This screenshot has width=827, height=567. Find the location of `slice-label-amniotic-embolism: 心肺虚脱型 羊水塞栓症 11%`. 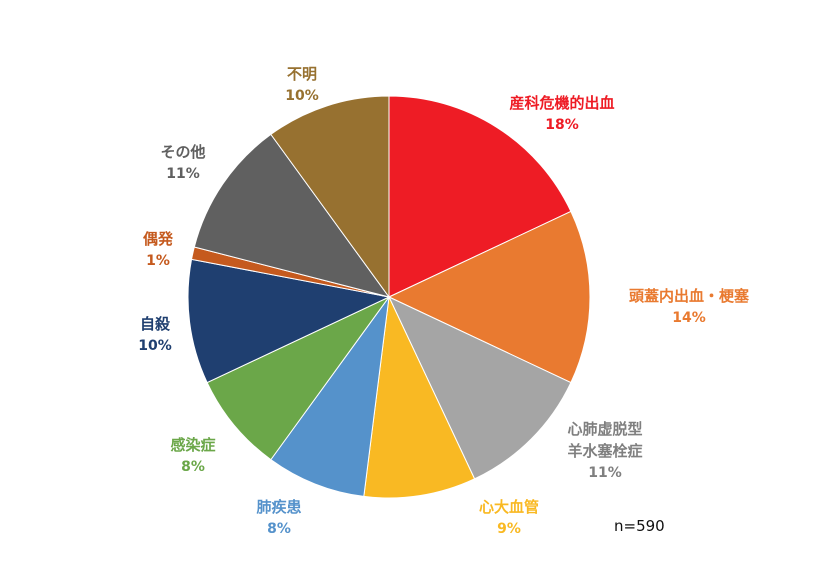

slice-label-amniotic-embolism: 心肺虚脱型 羊水塞栓症 11% is located at coordinates (604, 451).